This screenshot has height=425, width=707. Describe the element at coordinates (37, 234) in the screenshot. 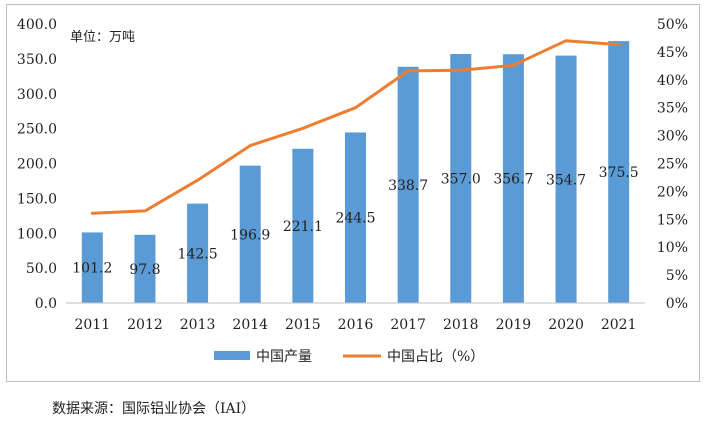

I see `y-left-tick-100.0: 100.0` at that location.